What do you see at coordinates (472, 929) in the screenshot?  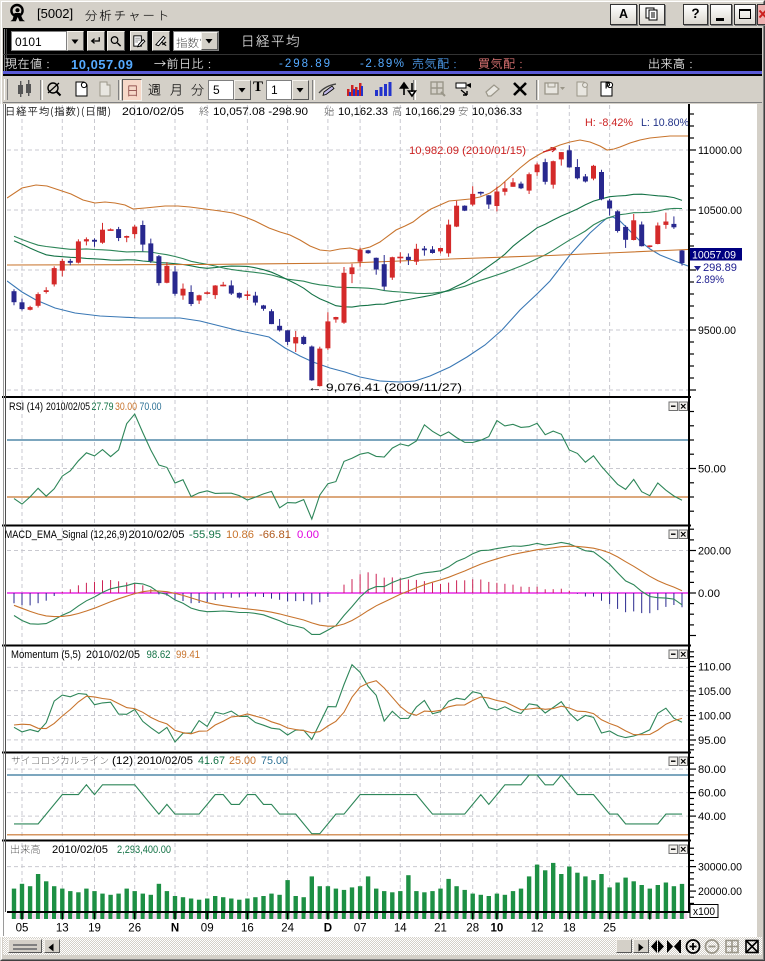 I see `svg-text: 28` at bounding box center [472, 929].